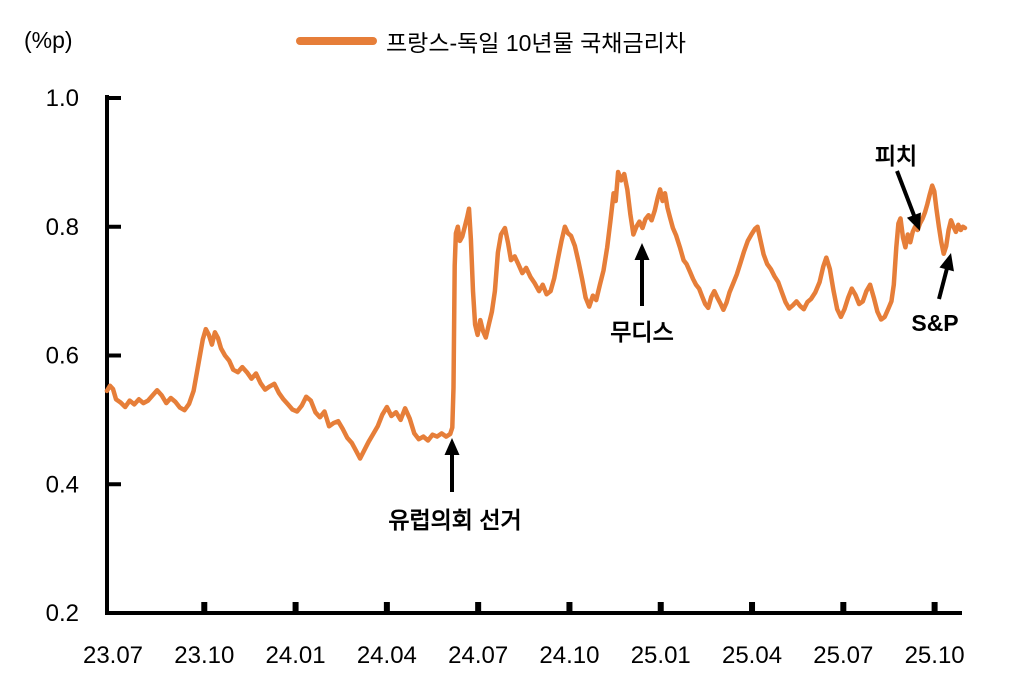 Image resolution: width=1020 pixels, height=692 pixels. What do you see at coordinates (943, 283) in the screenshot?
I see `sp-arrow` at bounding box center [943, 283].